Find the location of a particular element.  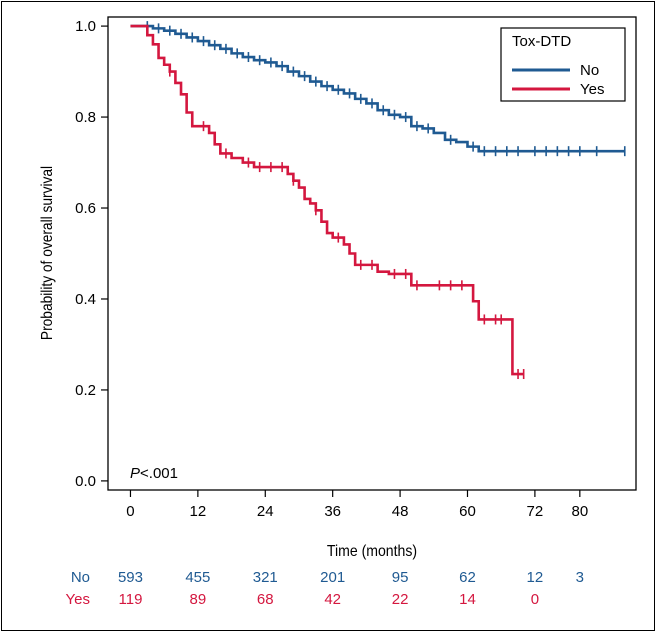

risk-value: 22 is located at coordinates (400, 599).